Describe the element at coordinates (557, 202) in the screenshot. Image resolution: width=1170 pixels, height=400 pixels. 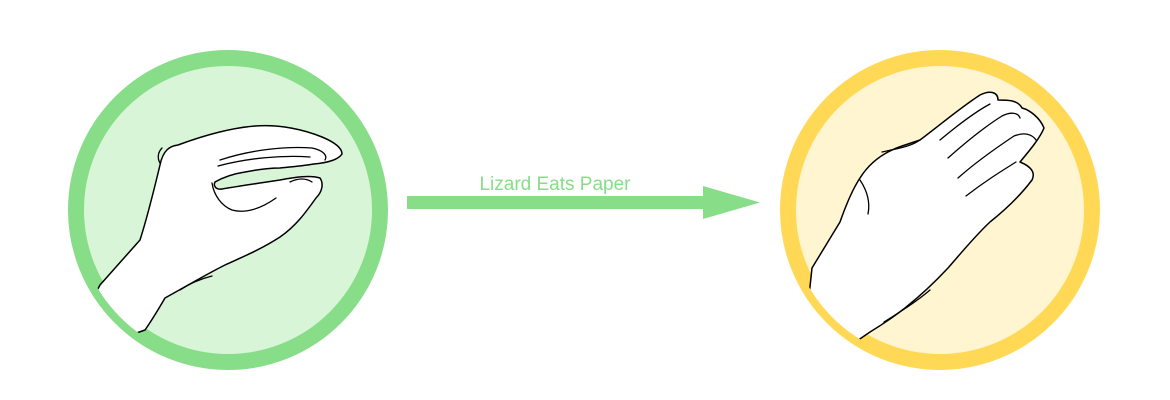
I see `arrow-shaft` at that location.